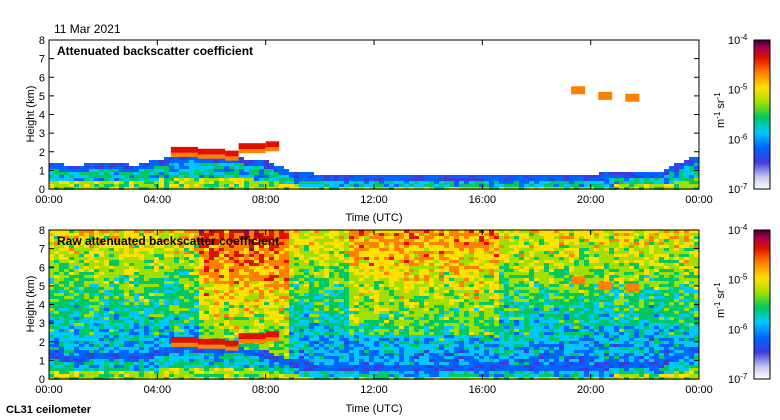 The image size is (780, 420). Describe the element at coordinates (49, 410) in the screenshot. I see `instrument-label: CL31 ceilometer` at that location.